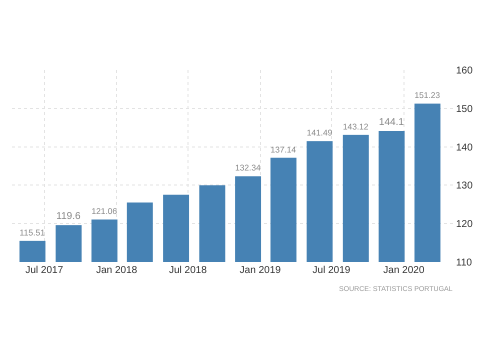 The height and width of the screenshot is (362, 500). Describe the element at coordinates (69, 216) in the screenshot. I see `data-label: 119.6` at that location.